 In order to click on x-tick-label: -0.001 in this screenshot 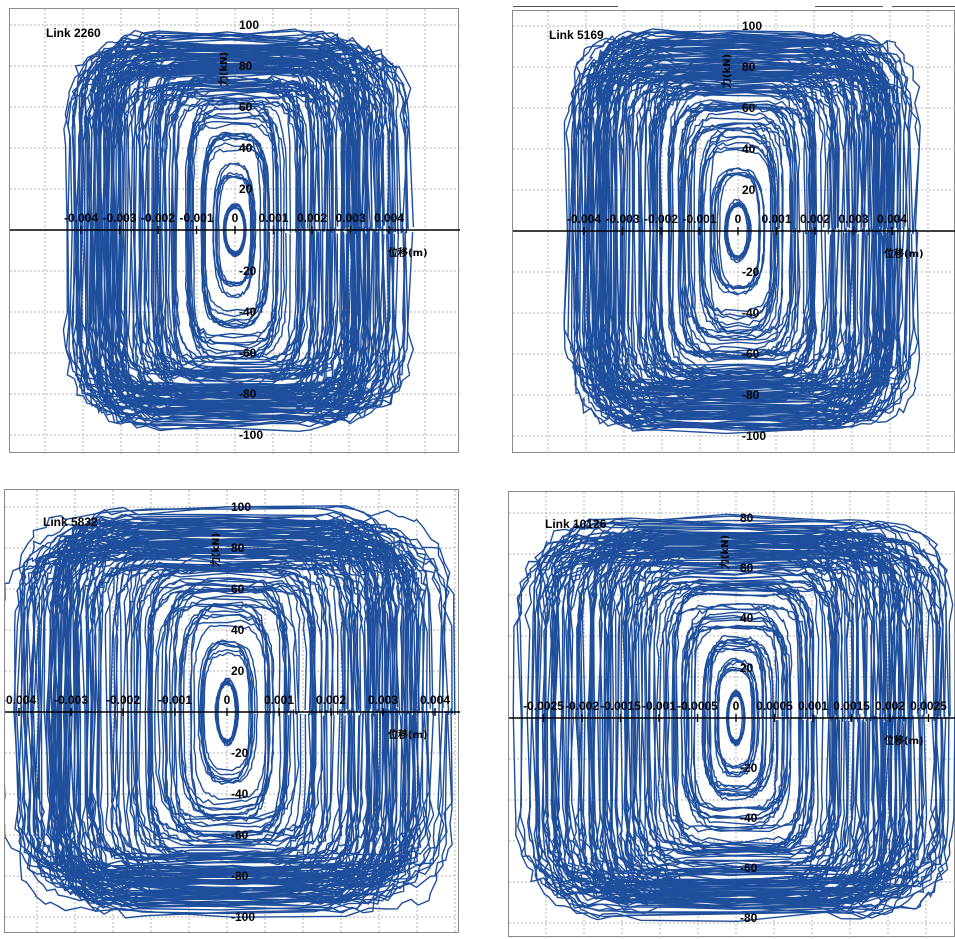, I will do `click(175, 700)`.